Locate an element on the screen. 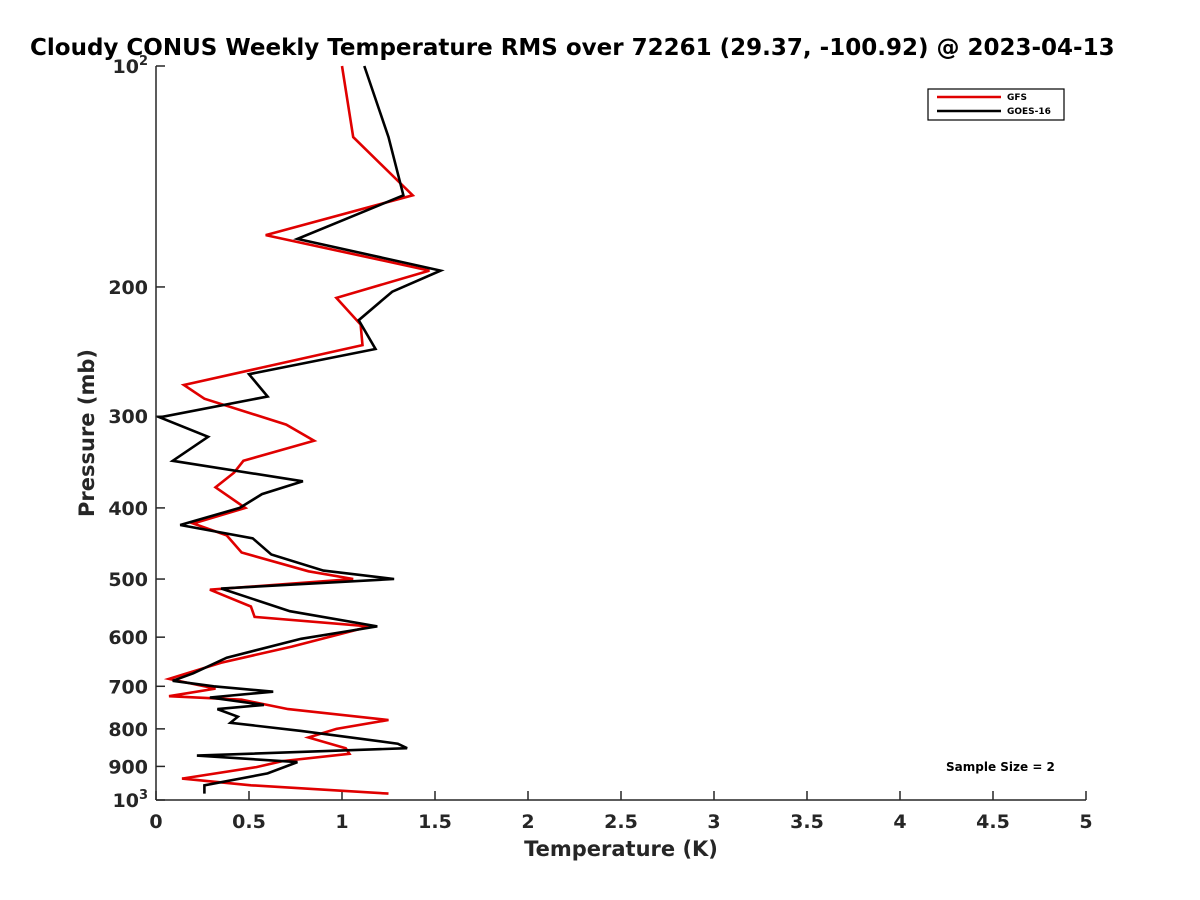 The height and width of the screenshot is (900, 1200). y-tick-label: 600 is located at coordinates (128, 638).